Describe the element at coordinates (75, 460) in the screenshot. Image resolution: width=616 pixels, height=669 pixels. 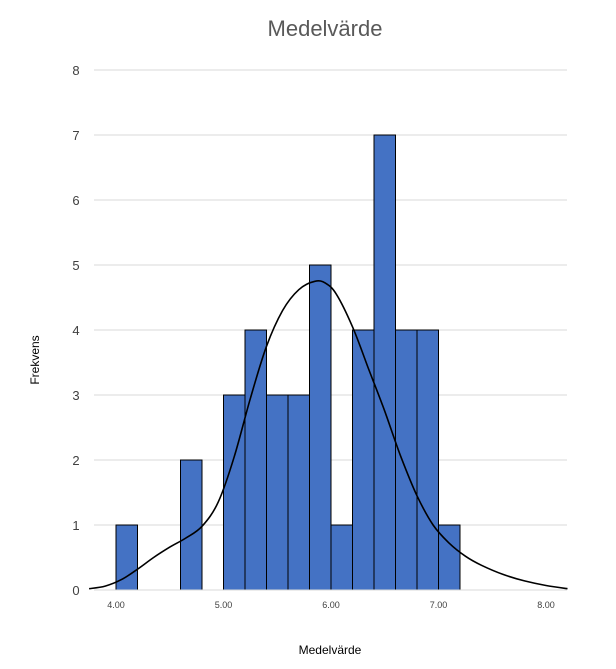
I see `y-tick-label: 2` at that location.